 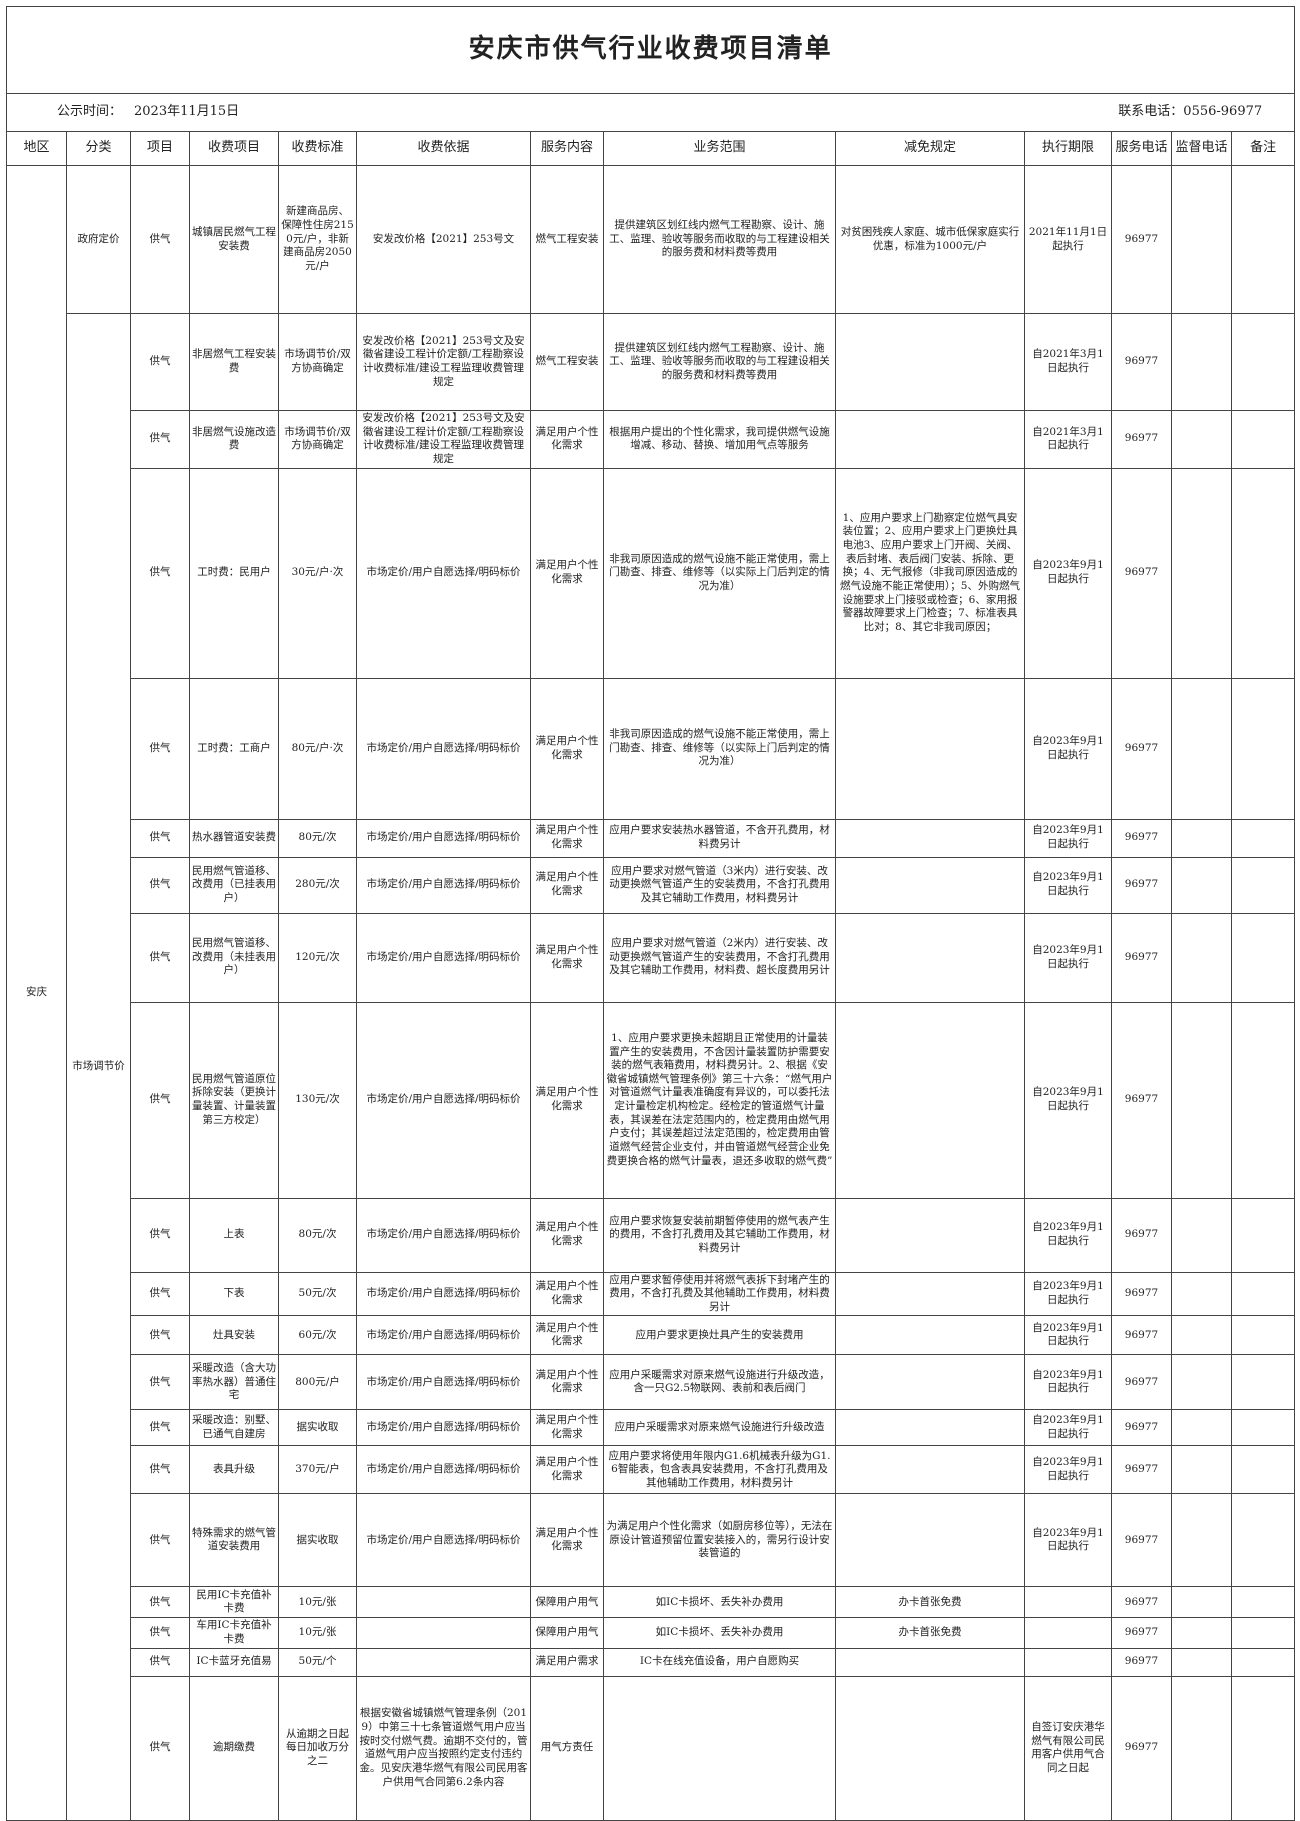 I want to click on cell-name: 采暖改造：别墅、已通气自建房, so click(x=234, y=1428).